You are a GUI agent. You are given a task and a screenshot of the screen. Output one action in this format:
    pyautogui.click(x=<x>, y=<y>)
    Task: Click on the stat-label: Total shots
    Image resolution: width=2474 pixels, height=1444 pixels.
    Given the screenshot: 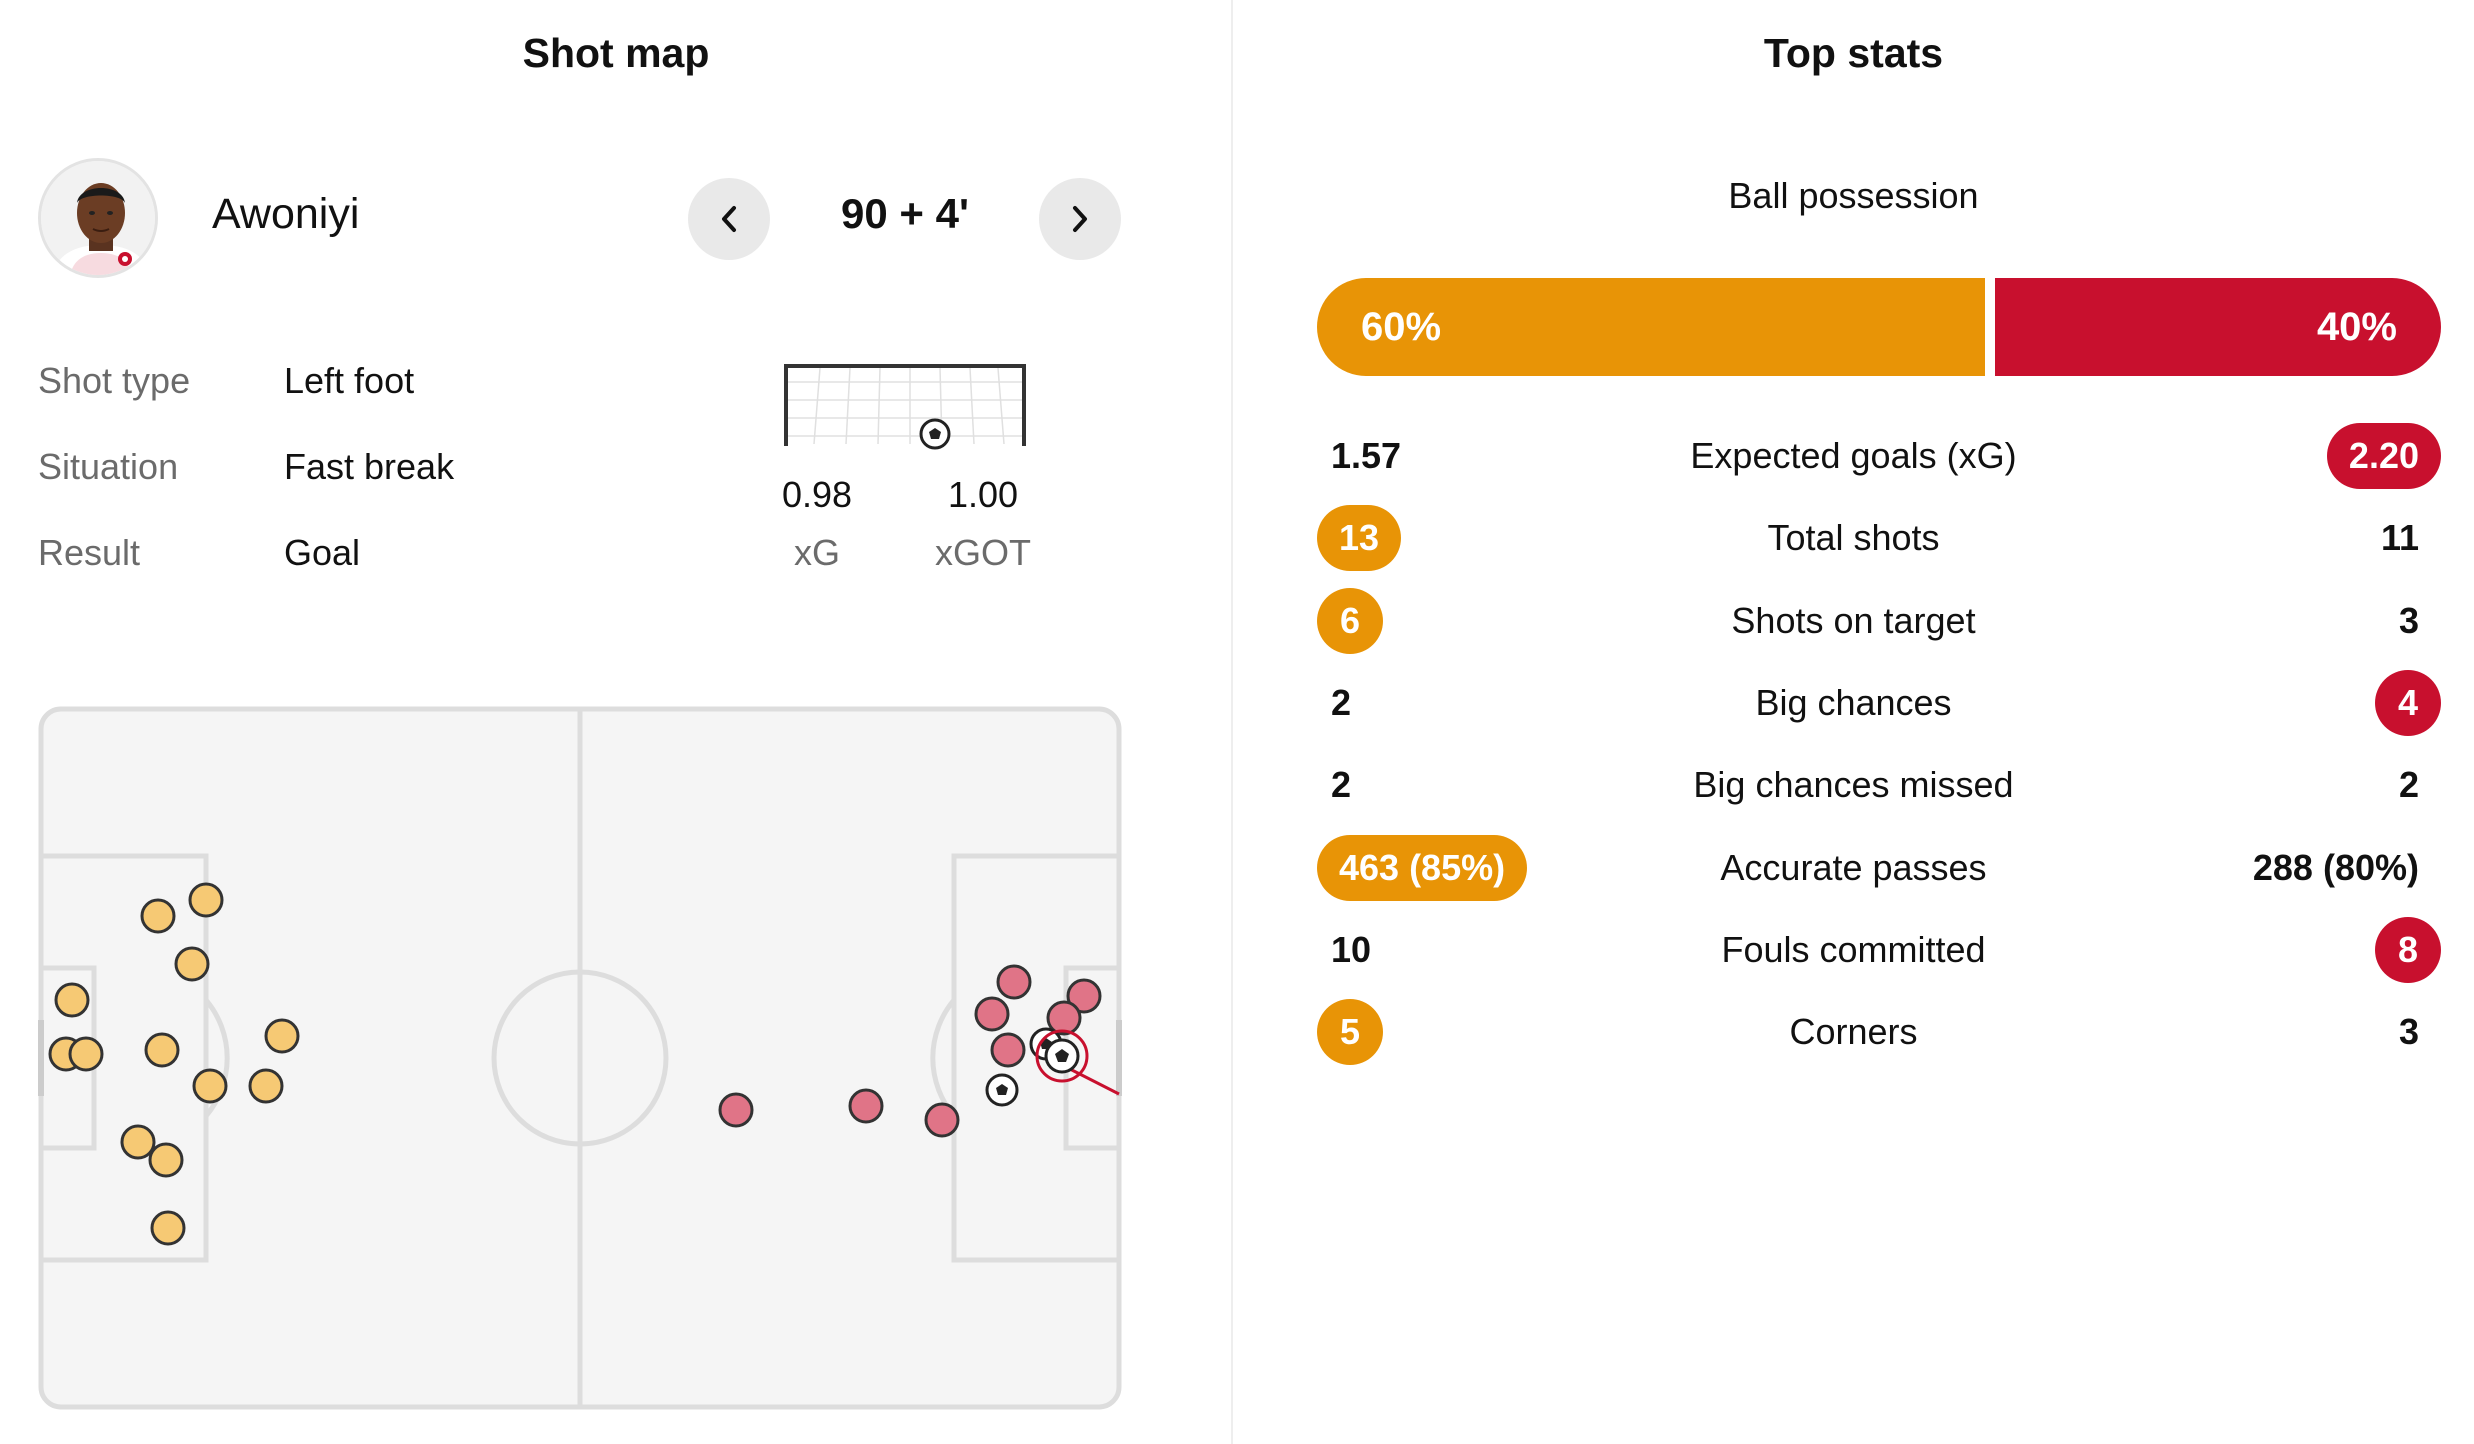 What is the action you would take?
    pyautogui.click(x=1853, y=537)
    